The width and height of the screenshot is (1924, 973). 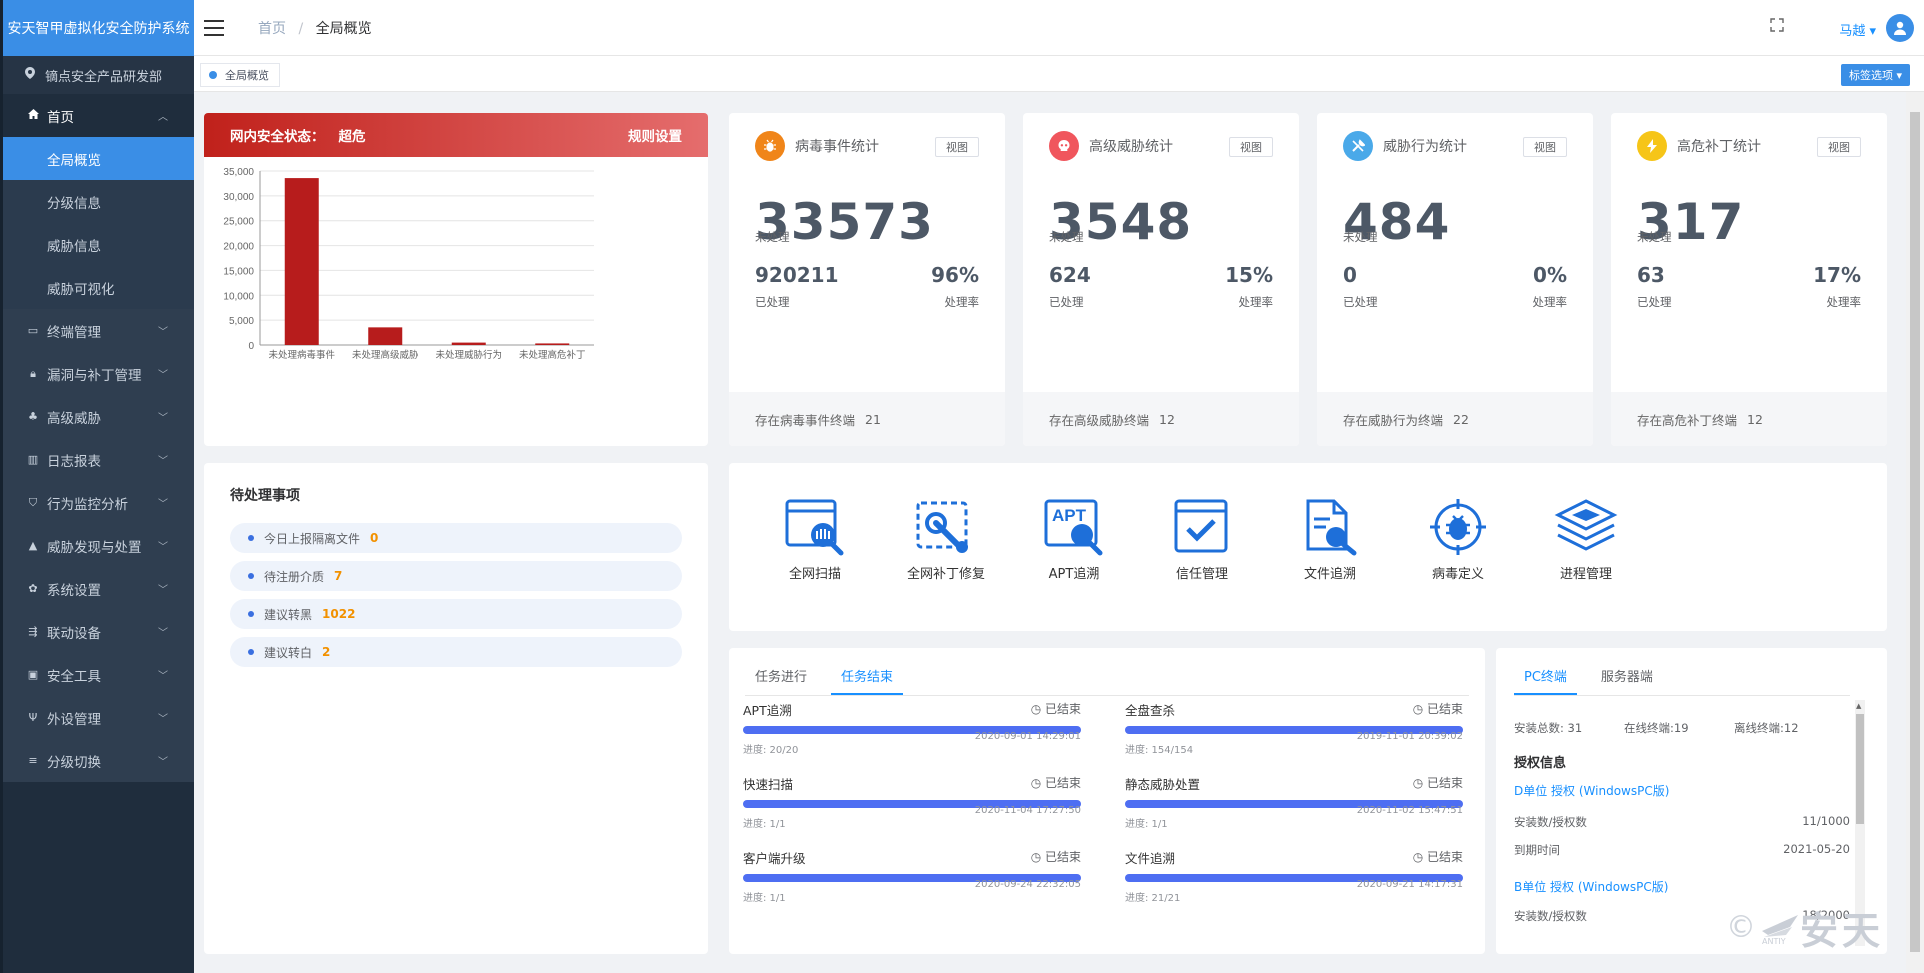 I want to click on pending-item: 待注册介质 7, so click(x=456, y=576).